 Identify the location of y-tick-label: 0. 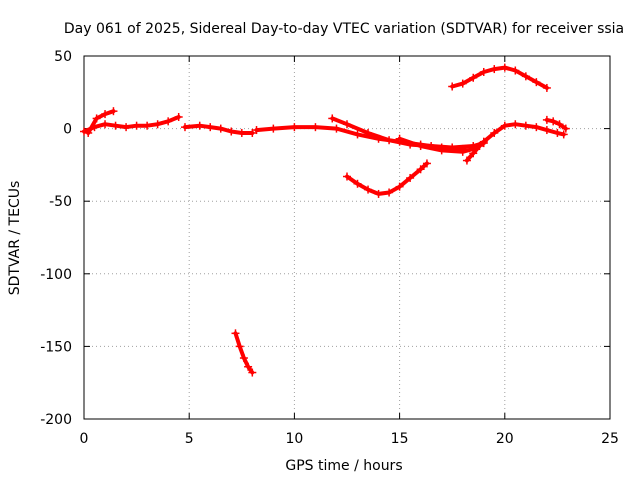
(67, 130).